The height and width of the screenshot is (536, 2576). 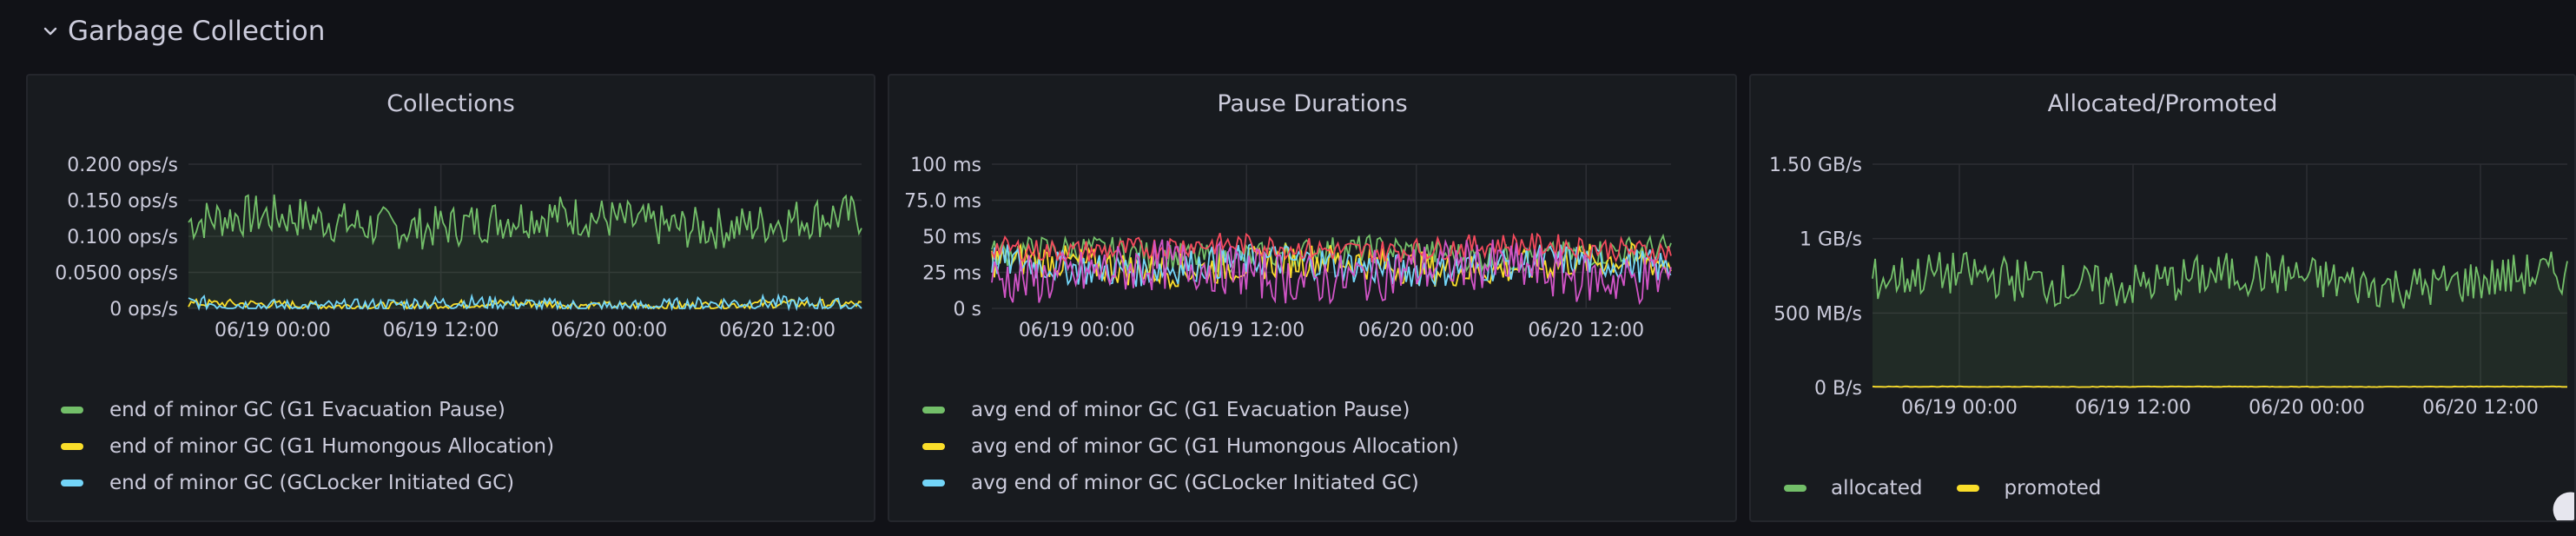 What do you see at coordinates (1877, 489) in the screenshot?
I see `legend-label: allocated` at bounding box center [1877, 489].